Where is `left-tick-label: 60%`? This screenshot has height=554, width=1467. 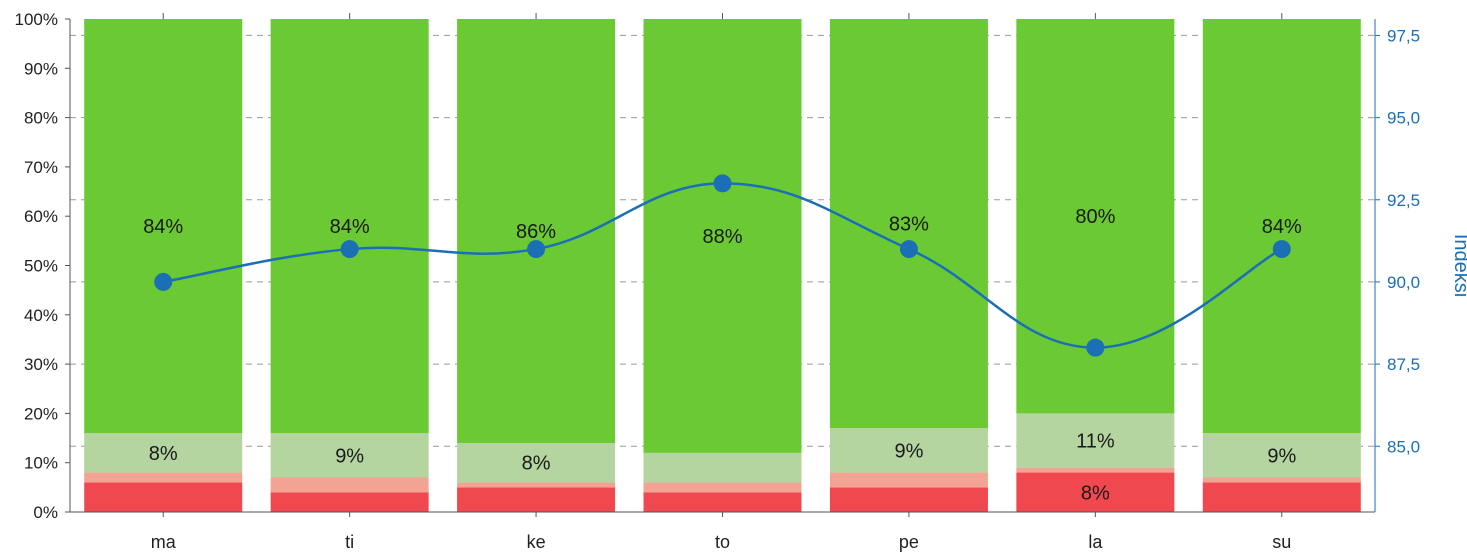 left-tick-label: 60% is located at coordinates (41, 216).